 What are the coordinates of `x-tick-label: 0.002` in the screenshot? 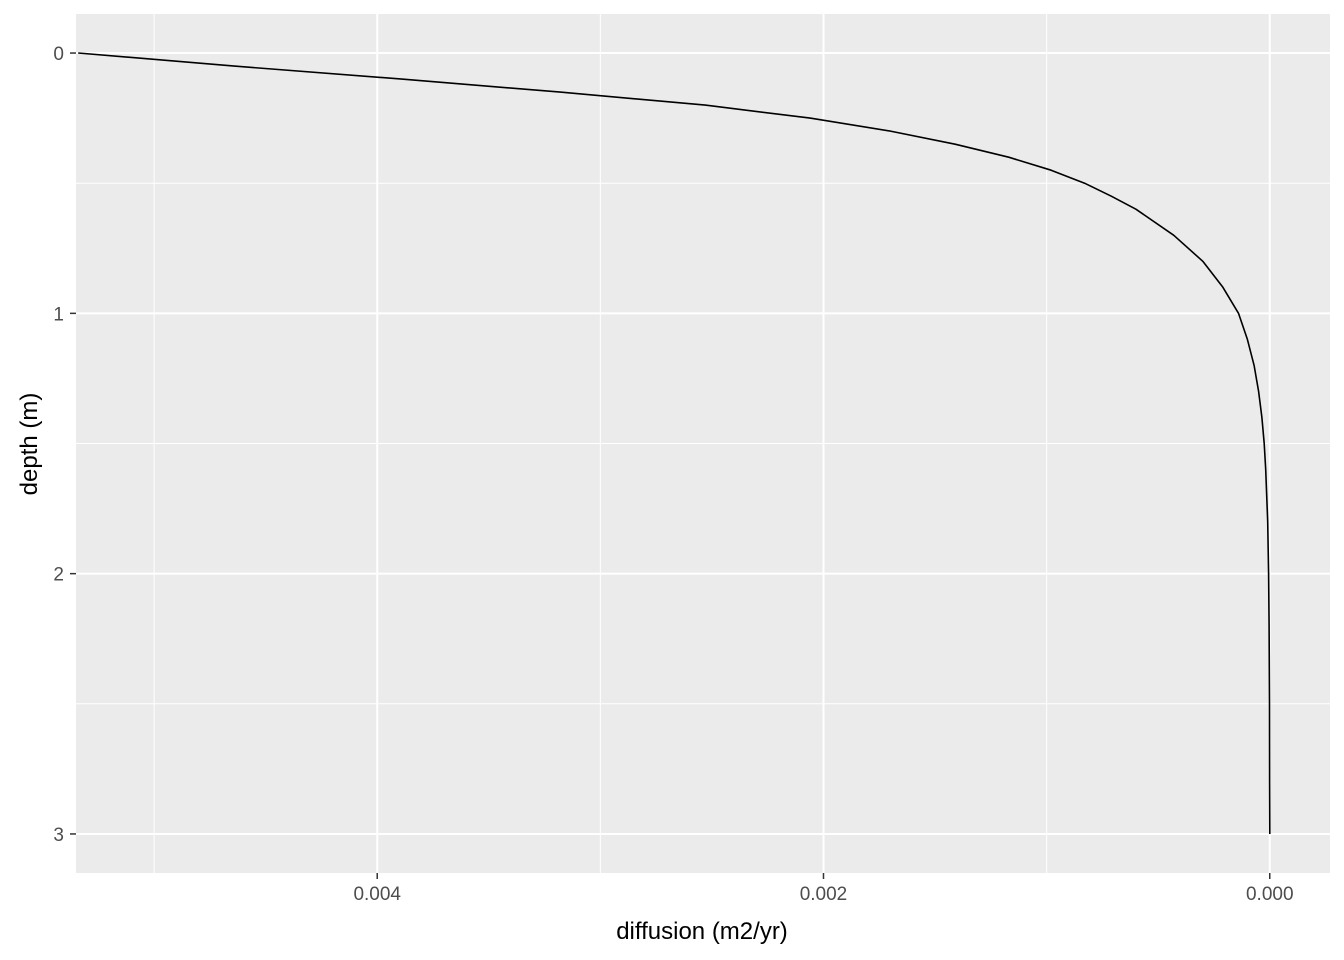 It's located at (824, 894).